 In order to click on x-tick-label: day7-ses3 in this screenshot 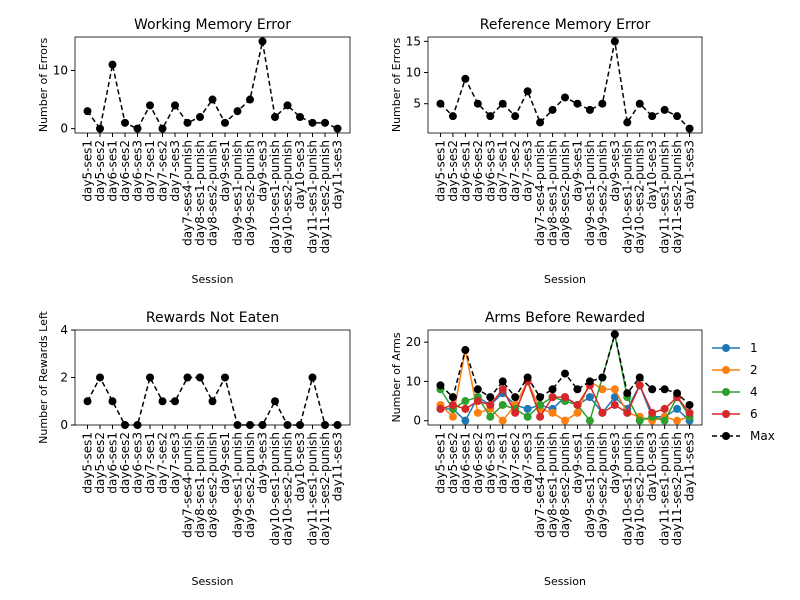, I will do `click(175, 463)`.